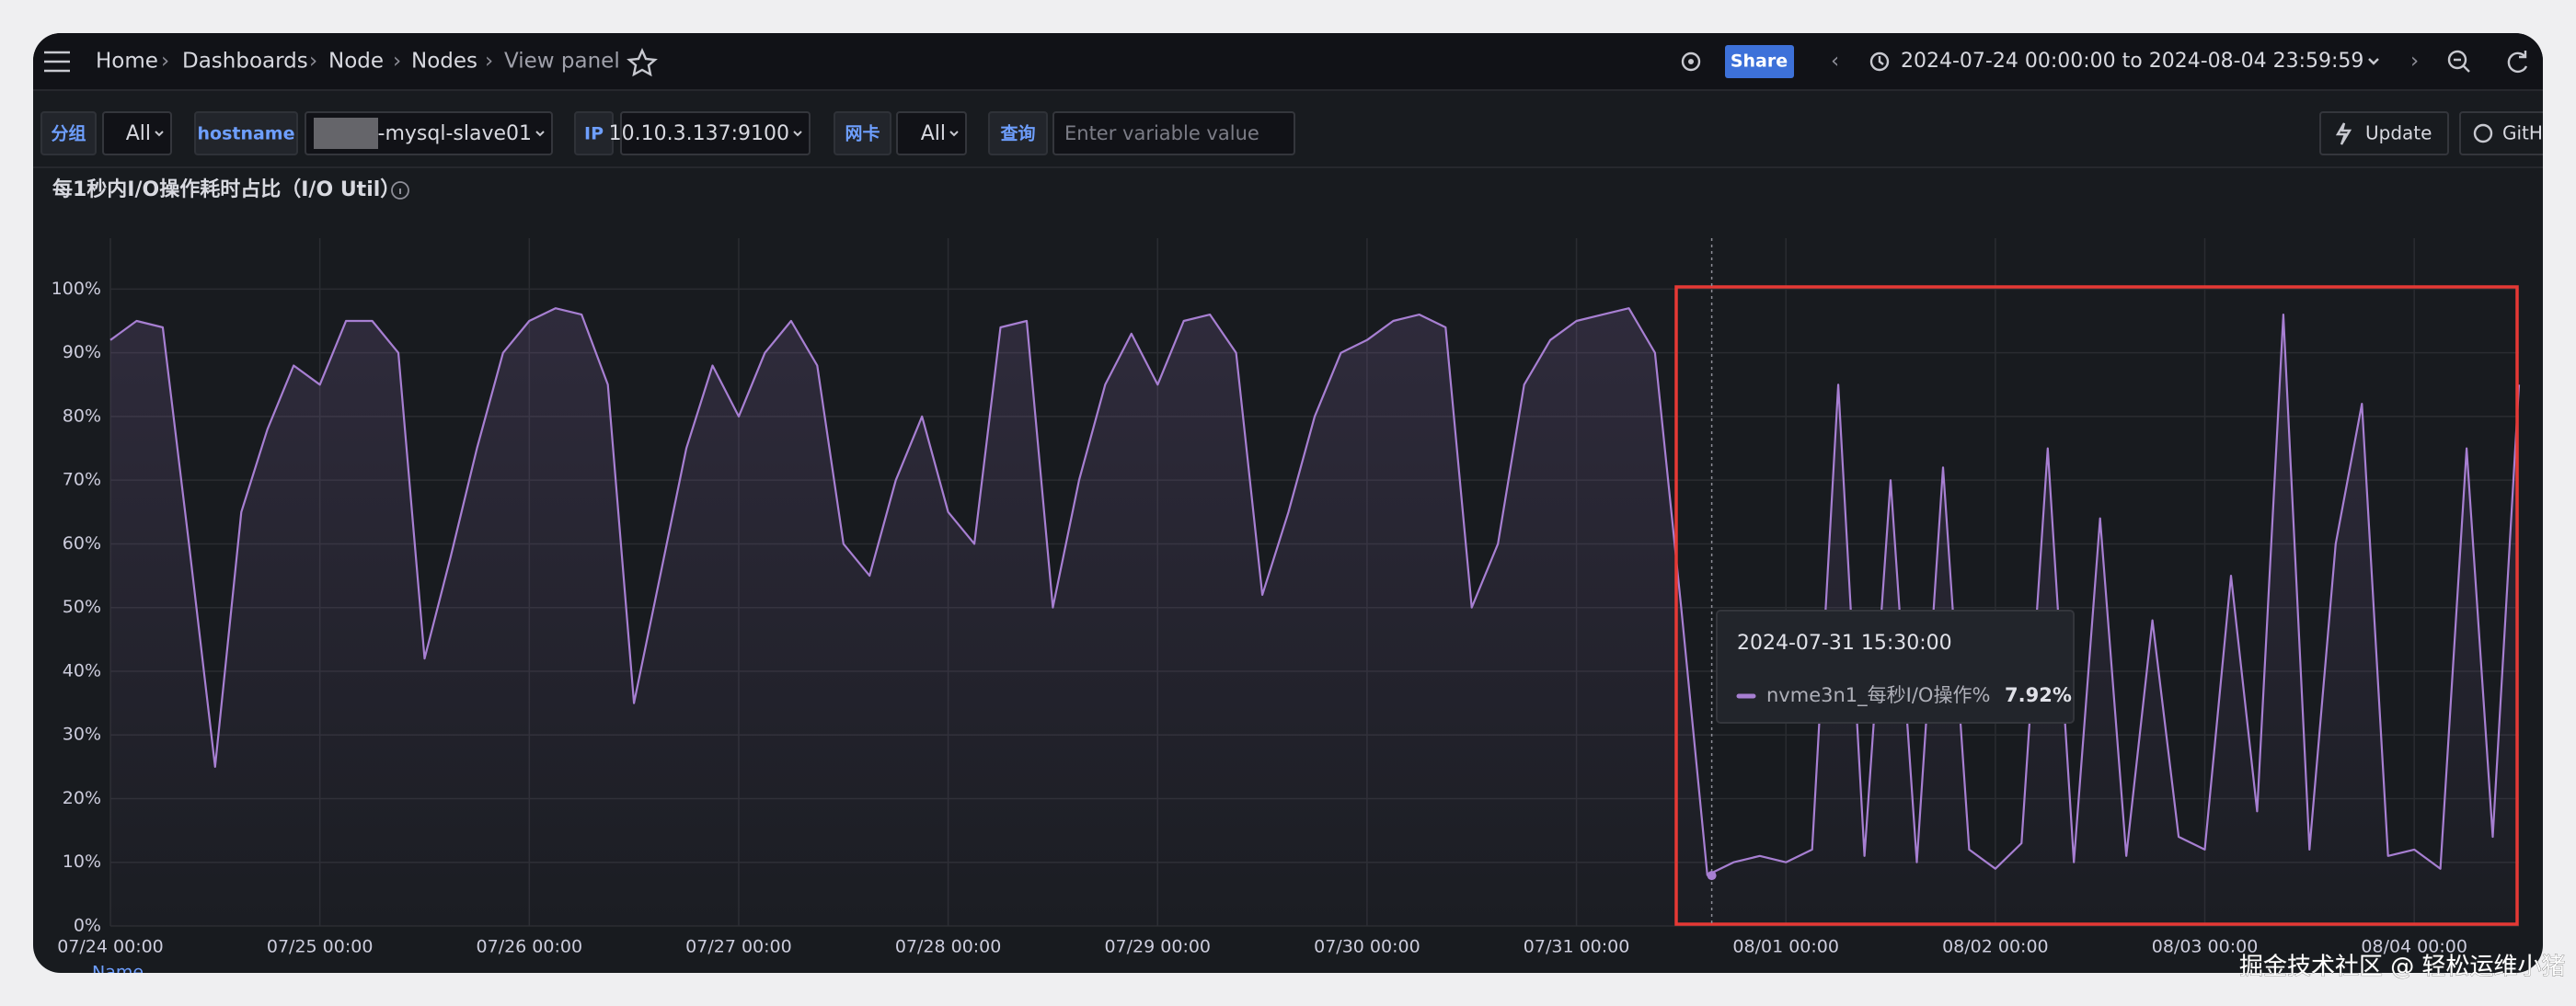 The height and width of the screenshot is (1006, 2576). I want to click on y-tick-label: 0%, so click(87, 926).